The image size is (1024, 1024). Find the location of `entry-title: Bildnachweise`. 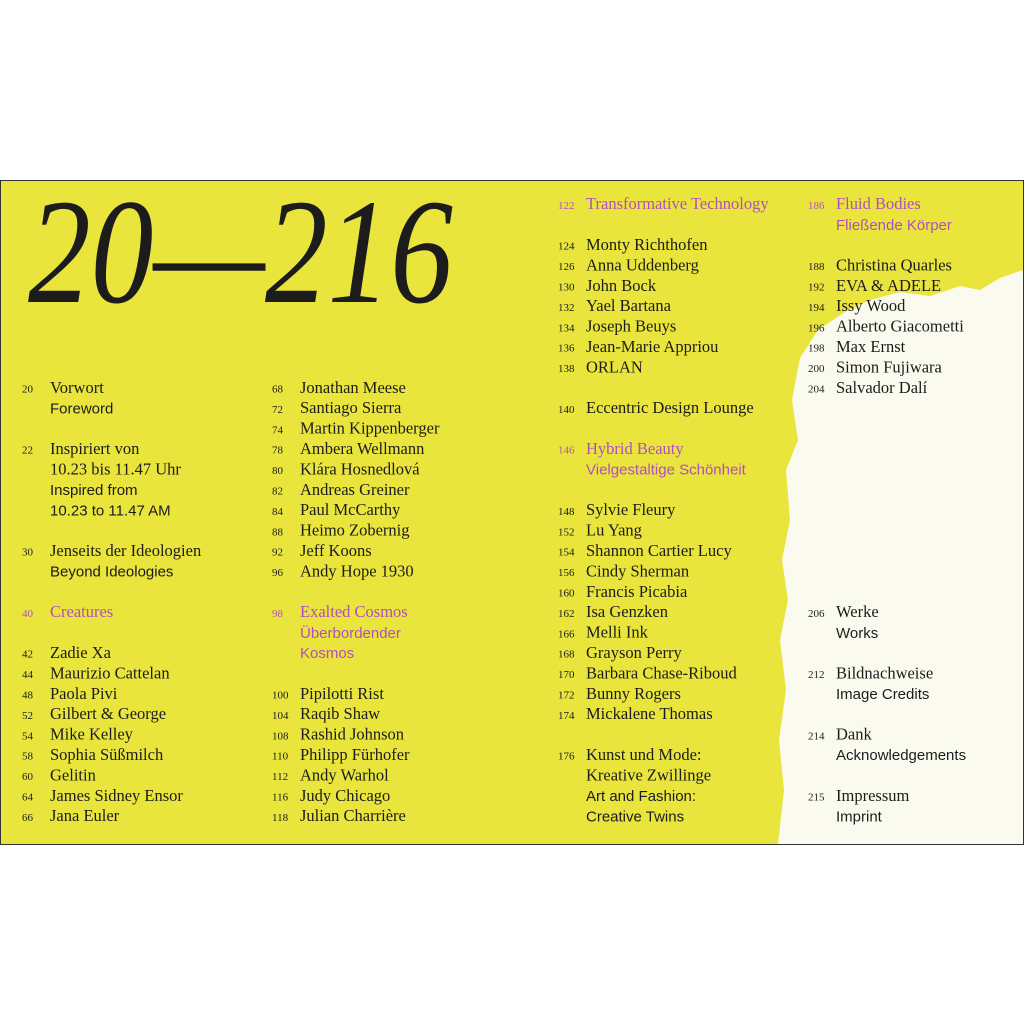

entry-title: Bildnachweise is located at coordinates (884, 672).